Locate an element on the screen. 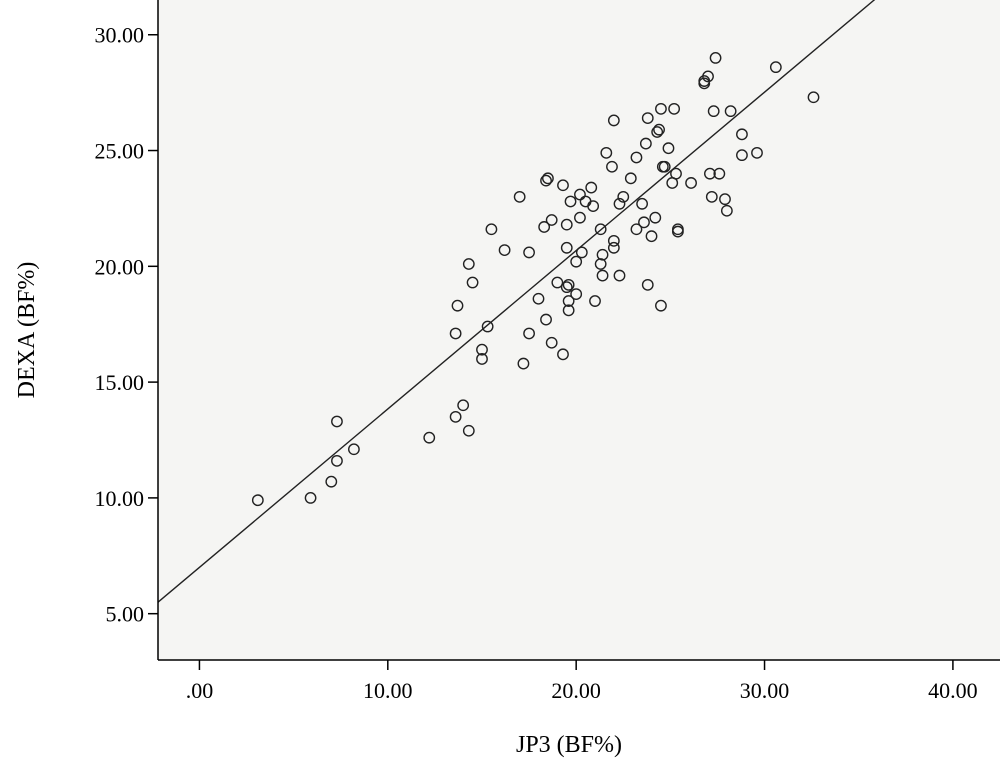  y-tick-label: 30.00 is located at coordinates (120, 35).